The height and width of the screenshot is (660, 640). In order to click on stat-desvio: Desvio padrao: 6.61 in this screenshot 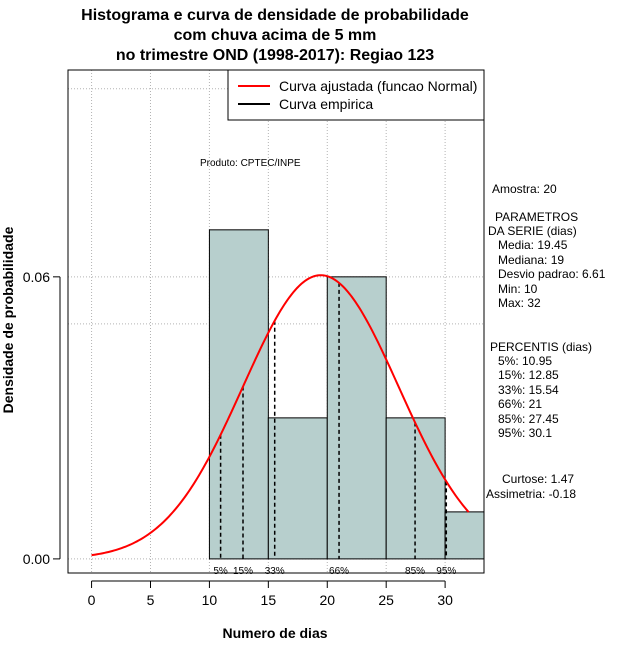, I will do `click(552, 274)`.